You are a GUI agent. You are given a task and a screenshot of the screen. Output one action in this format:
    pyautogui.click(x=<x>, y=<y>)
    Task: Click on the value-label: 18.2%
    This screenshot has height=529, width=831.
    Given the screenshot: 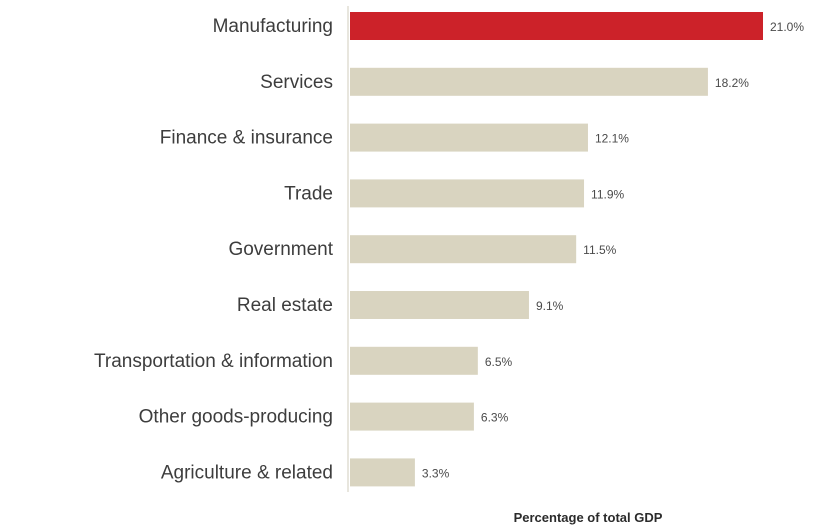 What is the action you would take?
    pyautogui.click(x=732, y=83)
    